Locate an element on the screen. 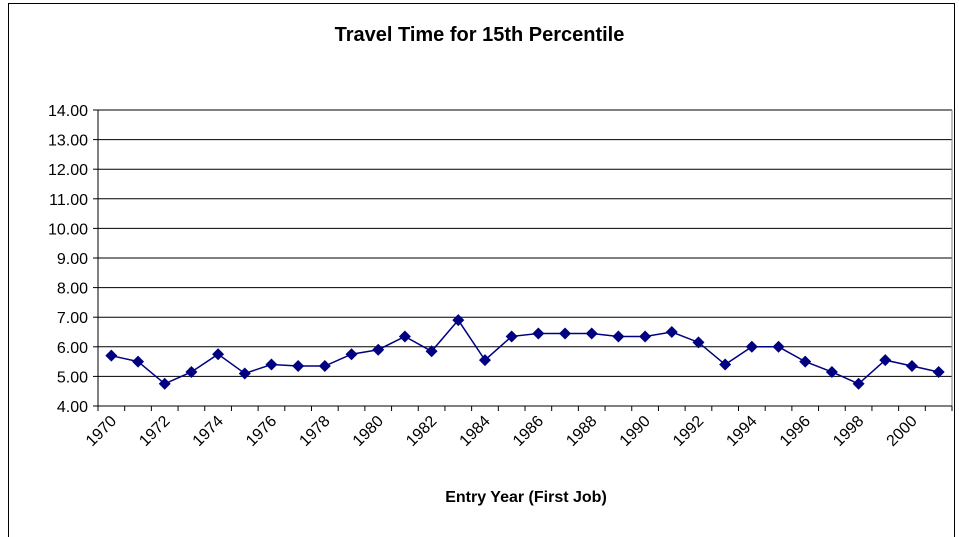 This screenshot has width=959, height=537. x-axis-label: Entry Year (First Job) is located at coordinates (526, 497).